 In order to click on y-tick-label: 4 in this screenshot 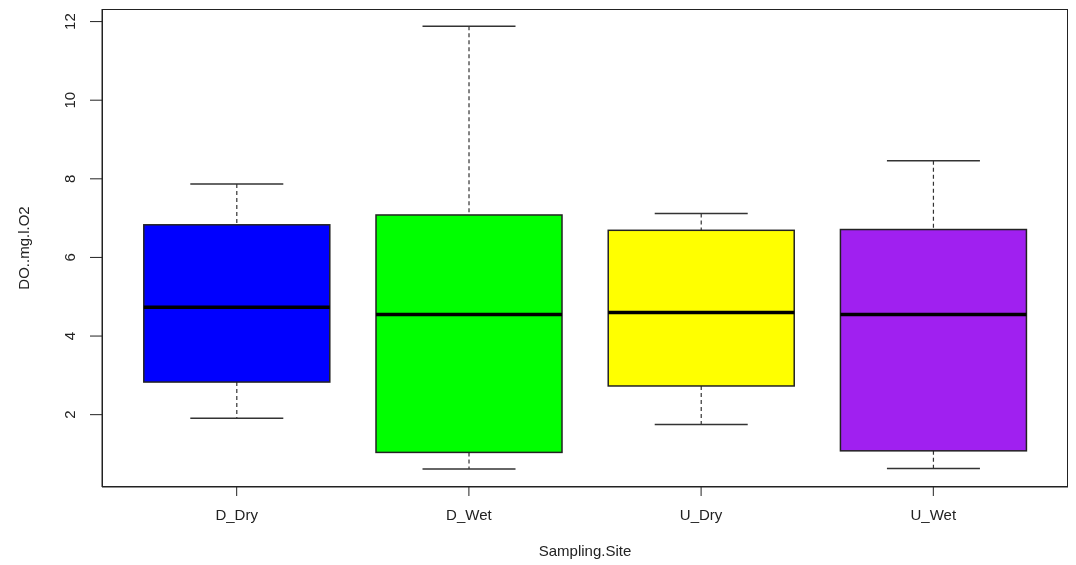, I will do `click(69, 336)`.